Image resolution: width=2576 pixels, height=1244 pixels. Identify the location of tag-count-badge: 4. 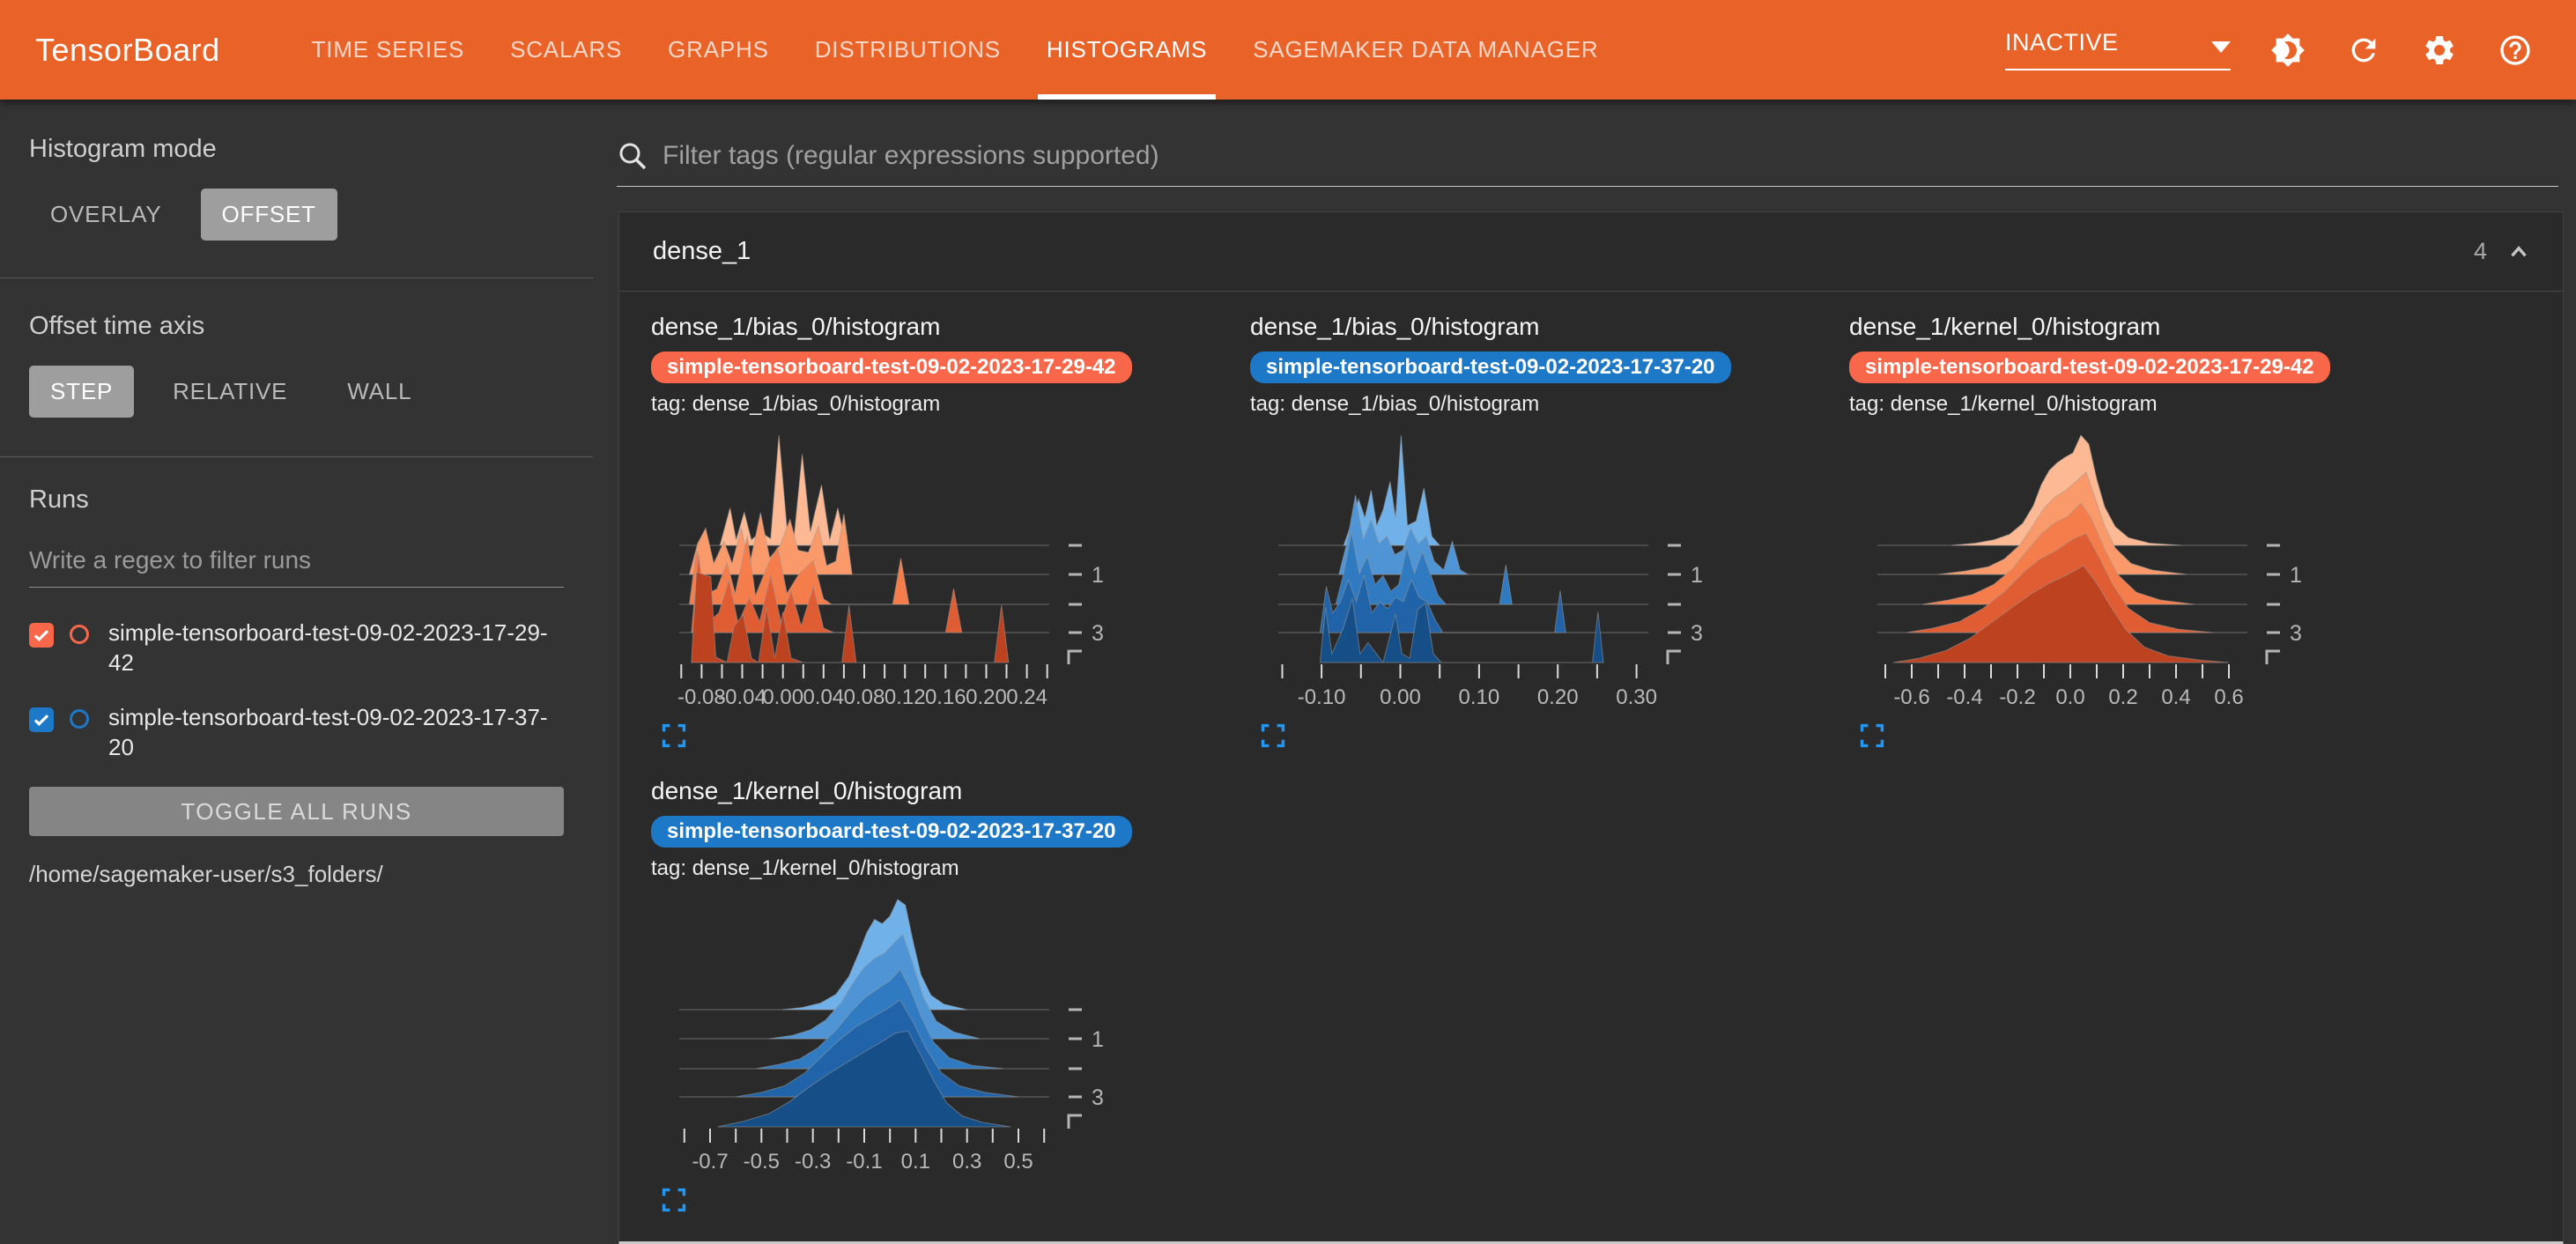
(2480, 251).